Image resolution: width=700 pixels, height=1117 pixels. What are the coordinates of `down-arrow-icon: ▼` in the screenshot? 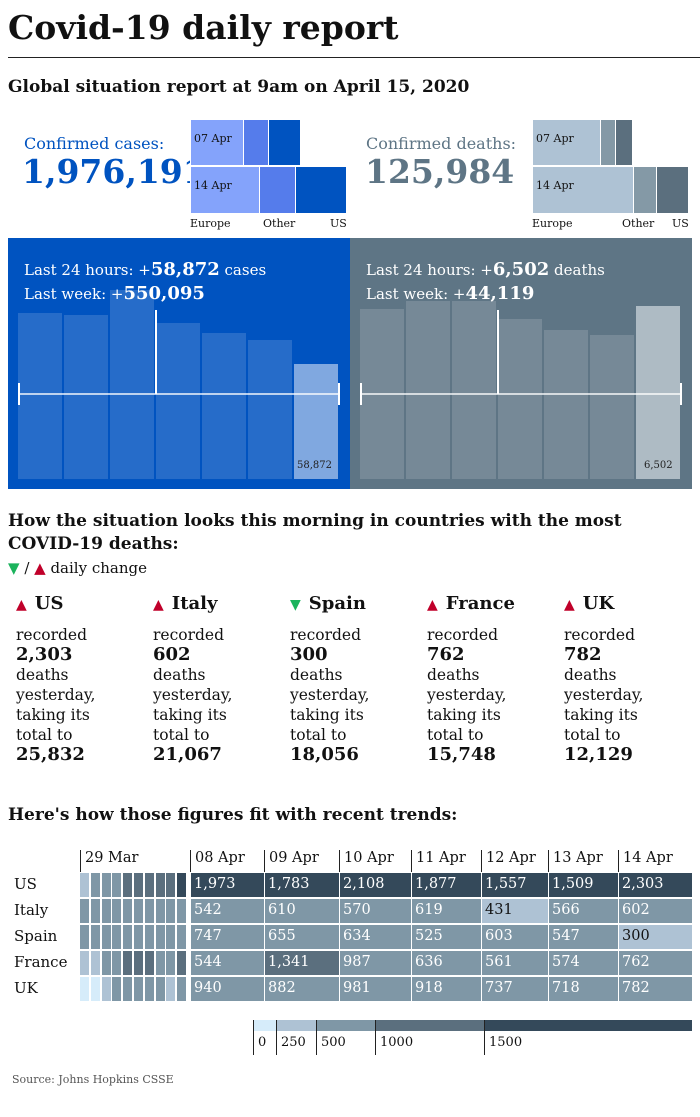 It's located at (14, 568).